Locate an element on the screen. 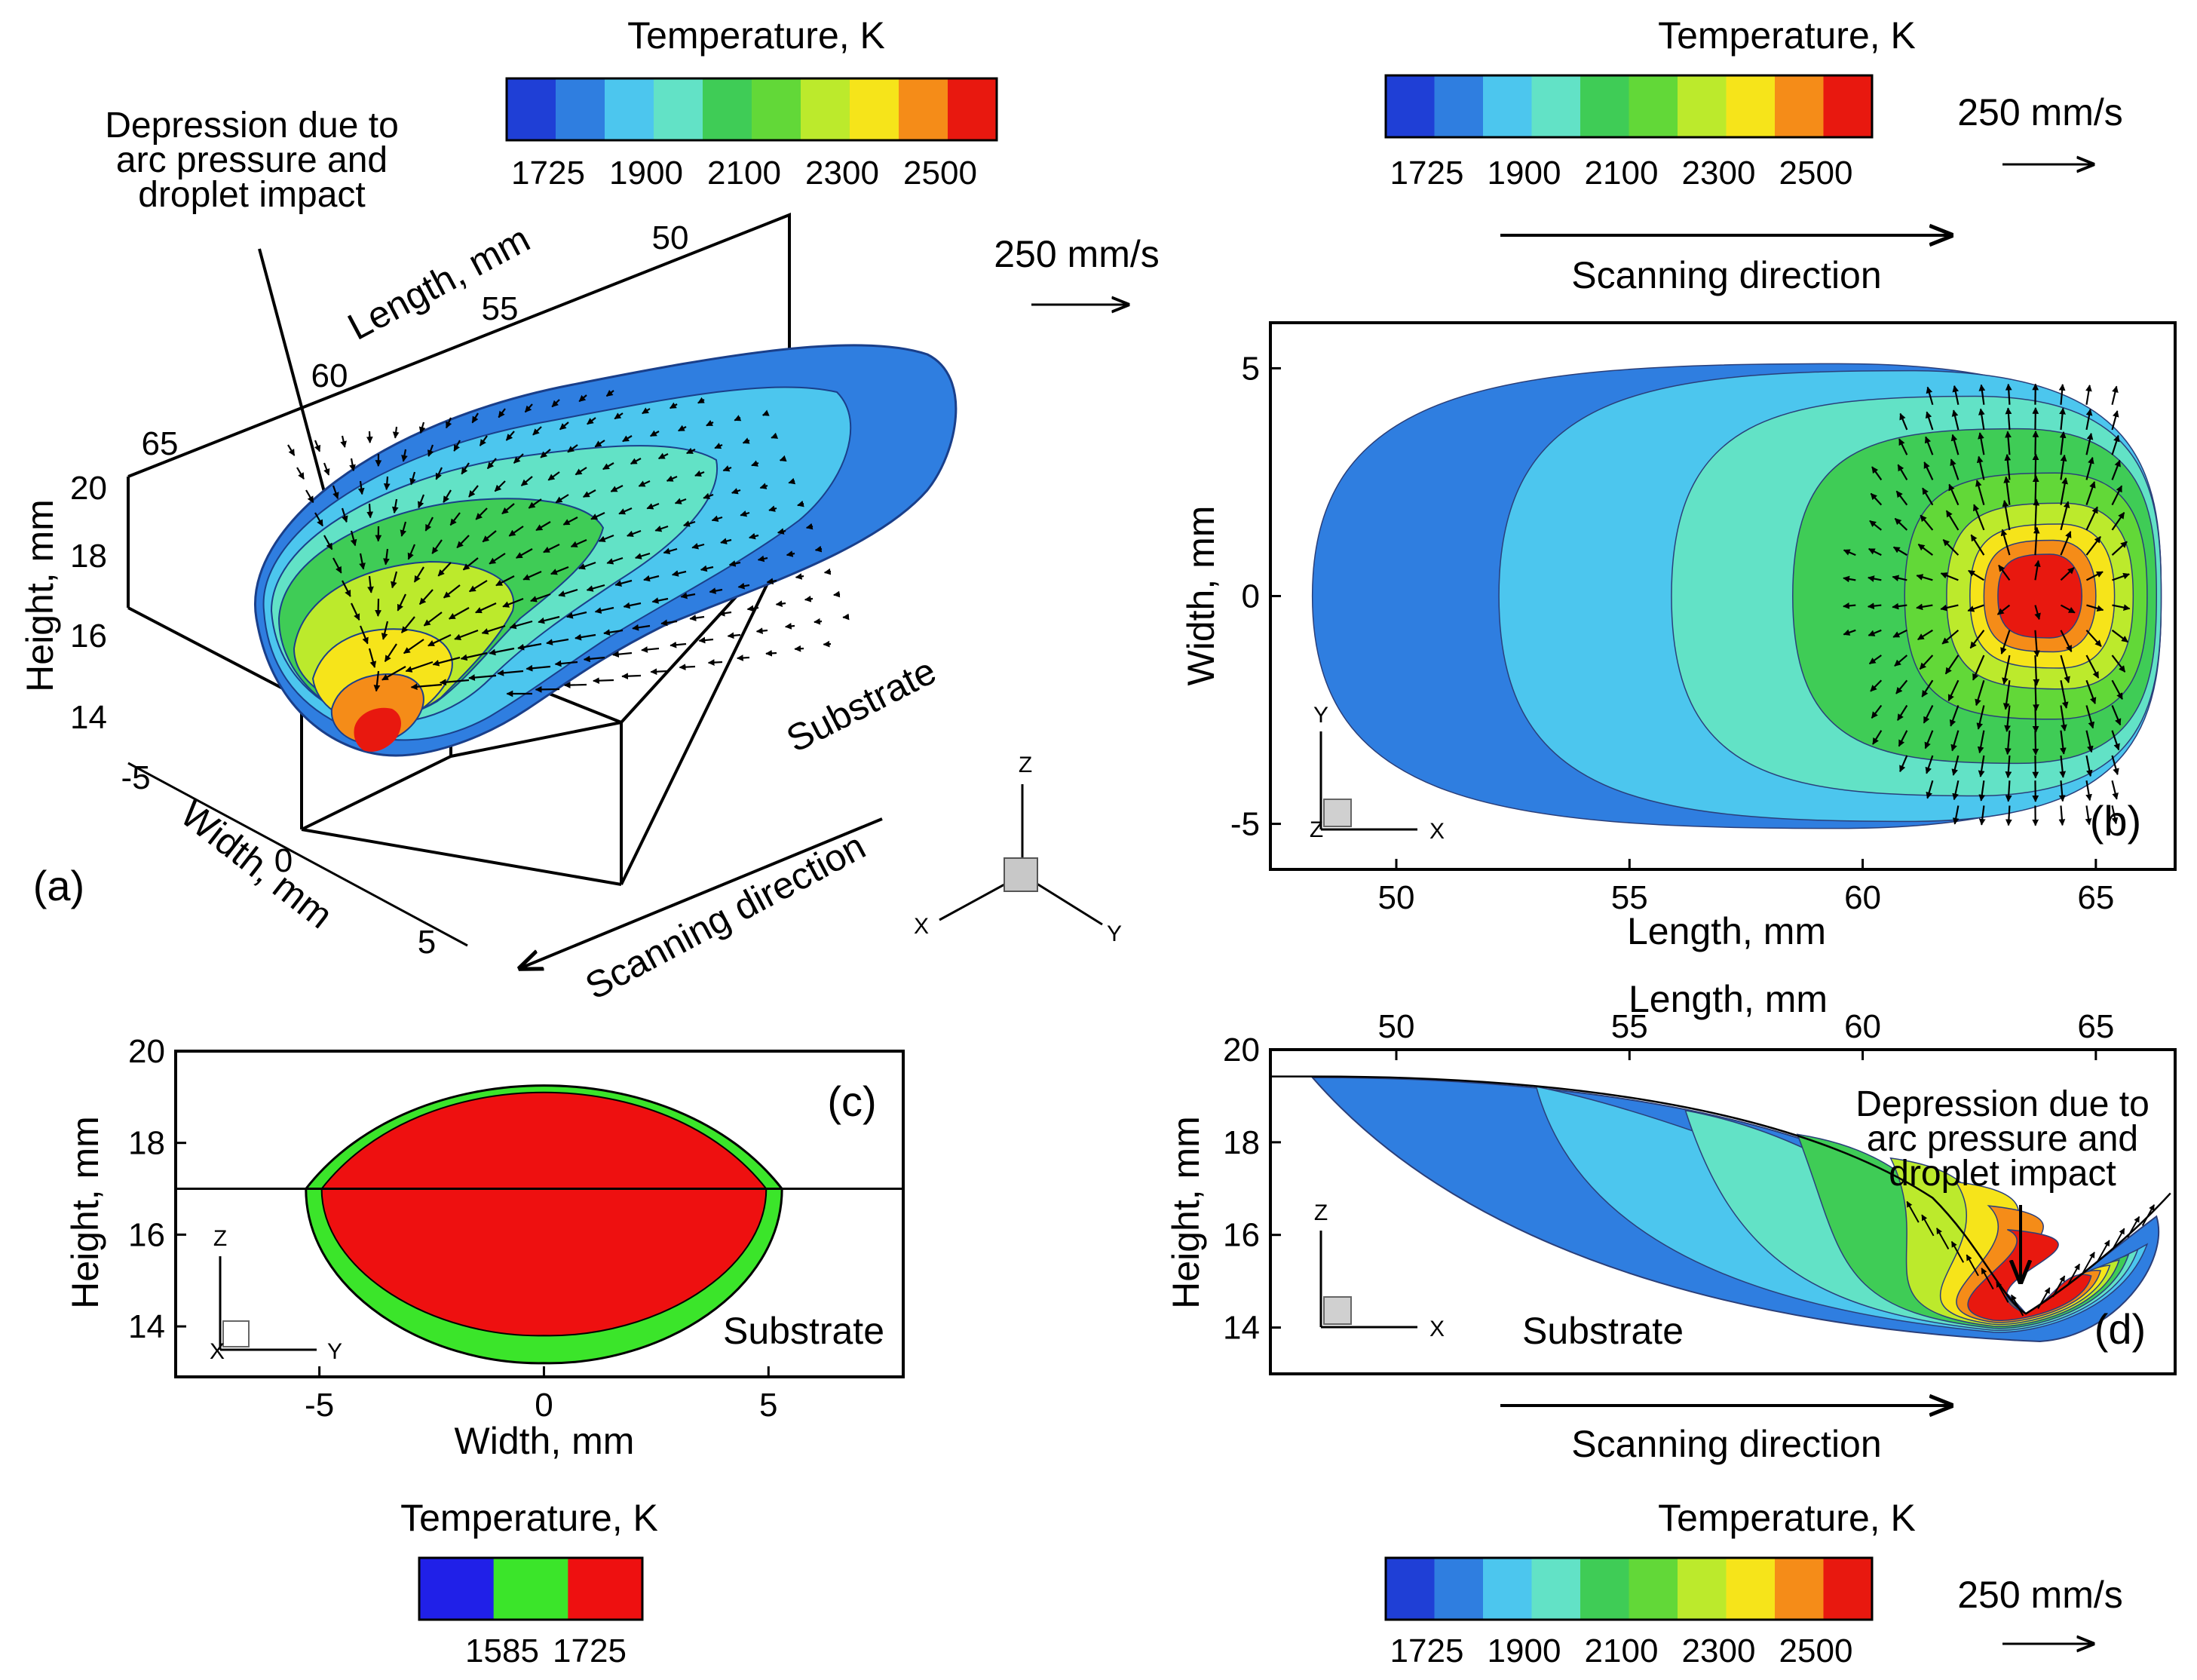 This screenshot has width=2197, height=1680. panel-a-height-tick-18: 18 is located at coordinates (88, 556).